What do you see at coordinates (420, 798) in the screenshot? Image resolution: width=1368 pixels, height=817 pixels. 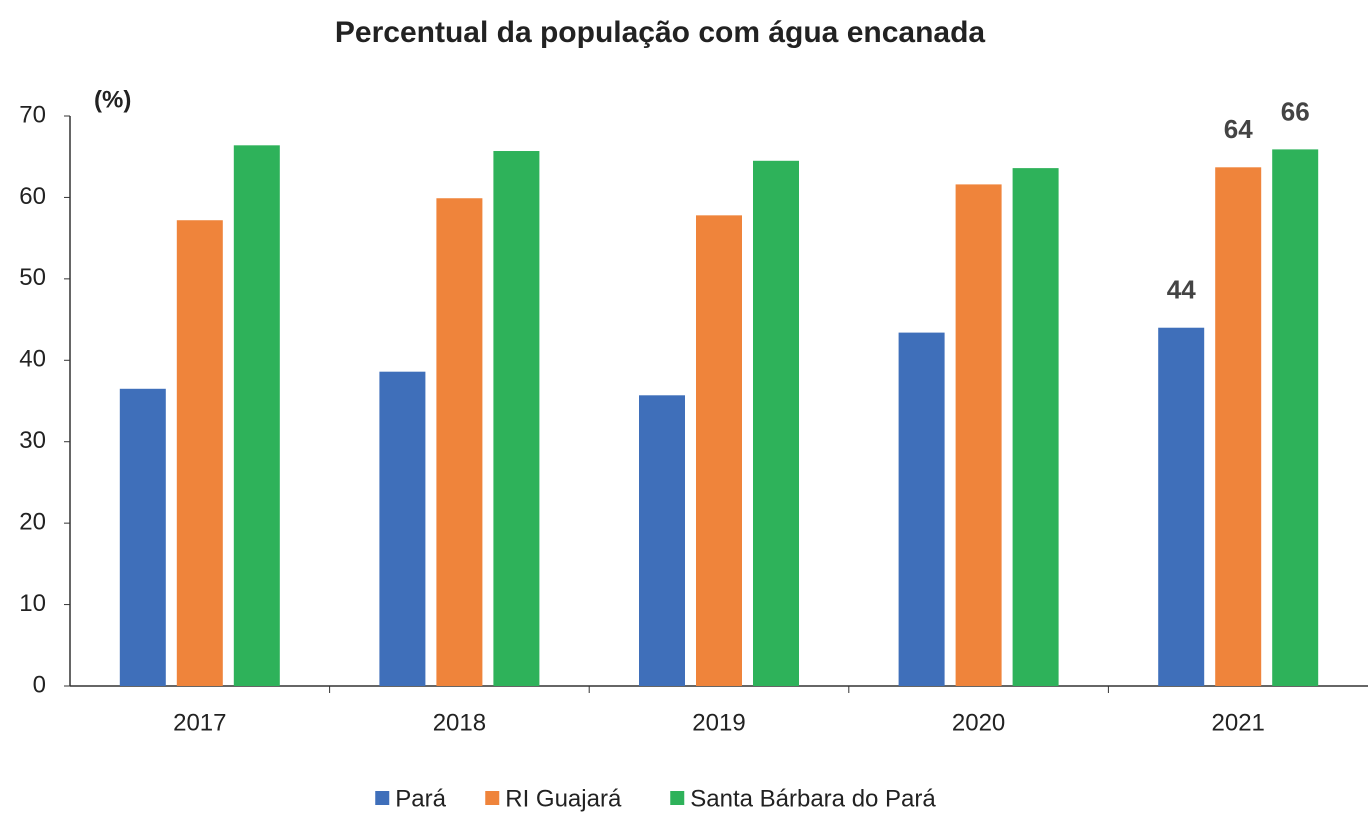 I see `legend-label: Pará` at bounding box center [420, 798].